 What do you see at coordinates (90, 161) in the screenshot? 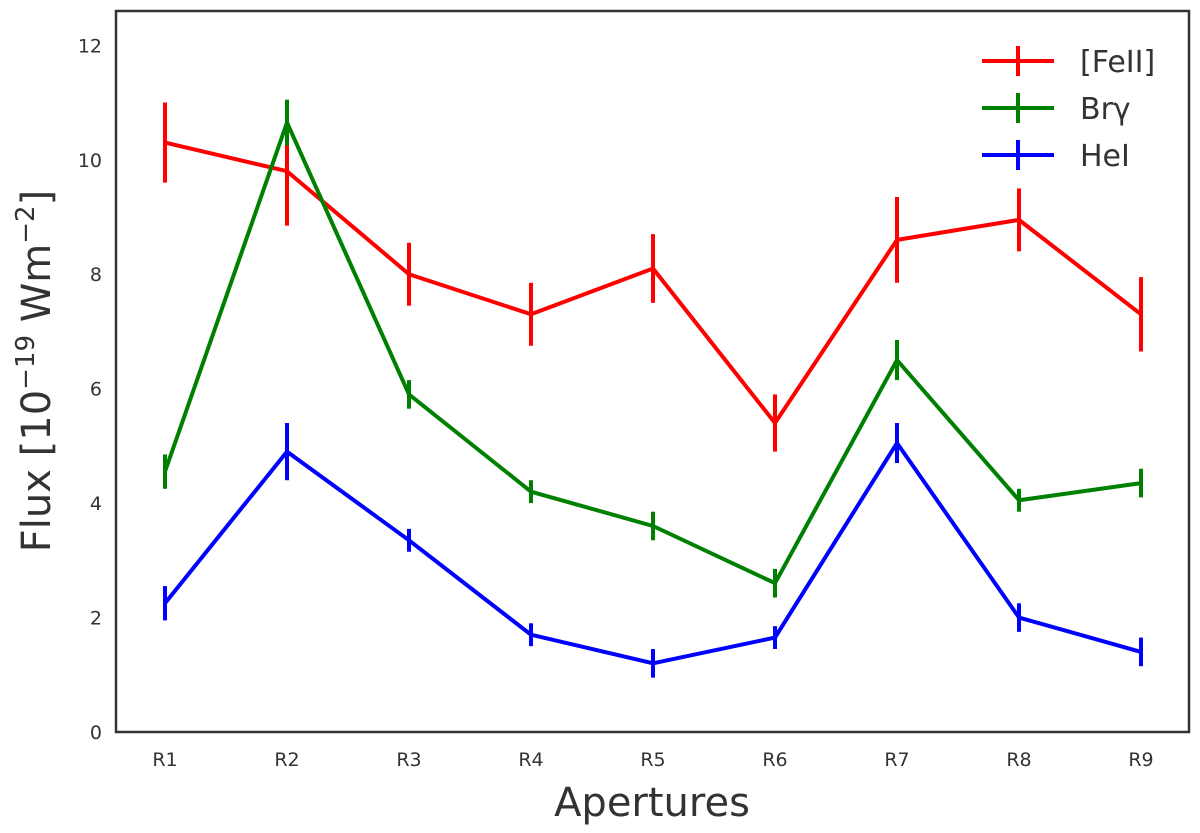
I see `y-tick-label: 10` at bounding box center [90, 161].